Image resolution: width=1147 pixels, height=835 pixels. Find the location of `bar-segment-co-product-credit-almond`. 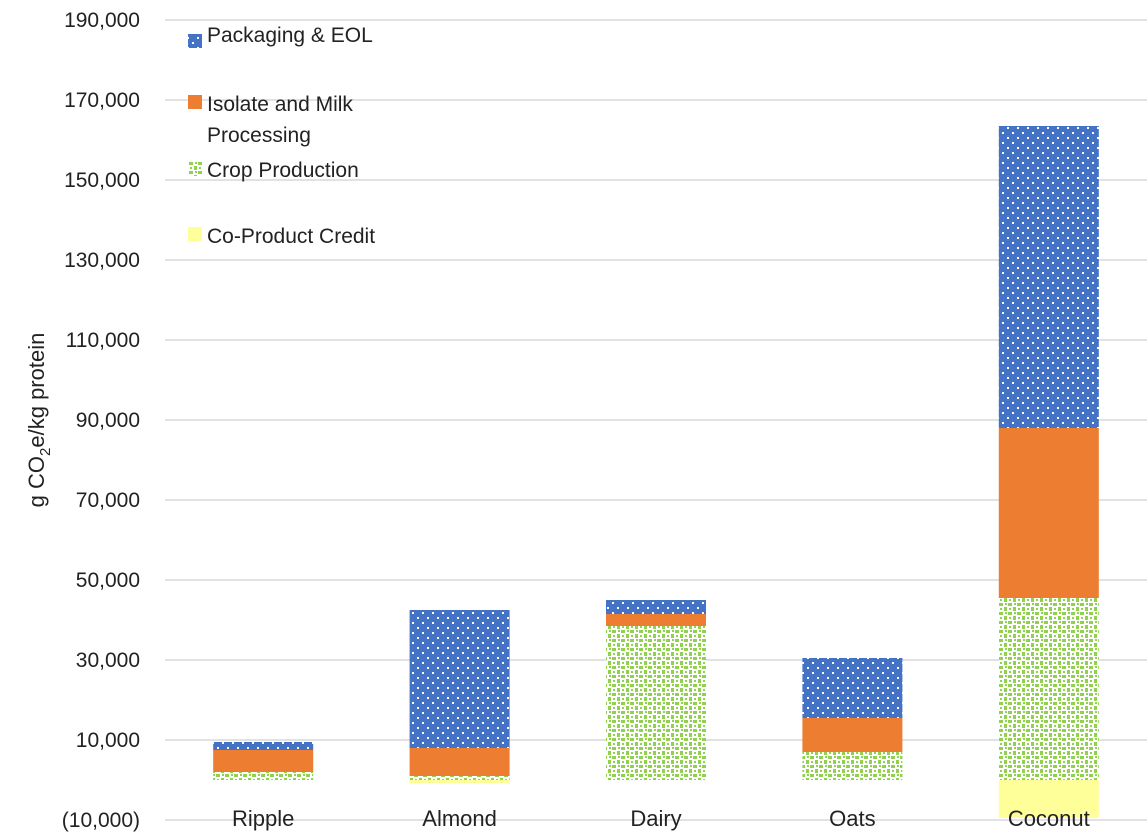

bar-segment-co-product-credit-almond is located at coordinates (459, 782).